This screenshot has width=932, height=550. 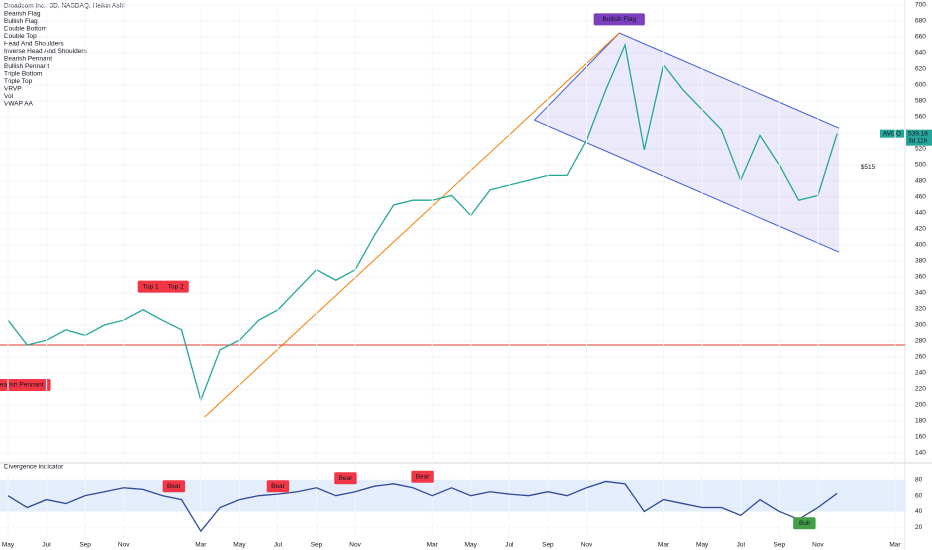 What do you see at coordinates (920, 421) in the screenshot?
I see `y-tick-label: 180` at bounding box center [920, 421].